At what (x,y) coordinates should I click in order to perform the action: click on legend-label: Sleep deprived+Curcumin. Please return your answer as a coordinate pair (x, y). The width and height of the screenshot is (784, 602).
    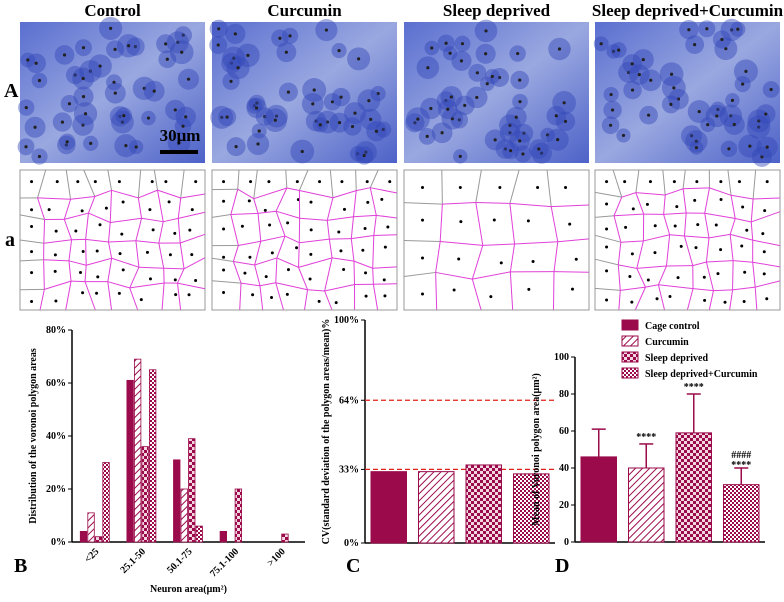
    Looking at the image, I should click on (701, 374).